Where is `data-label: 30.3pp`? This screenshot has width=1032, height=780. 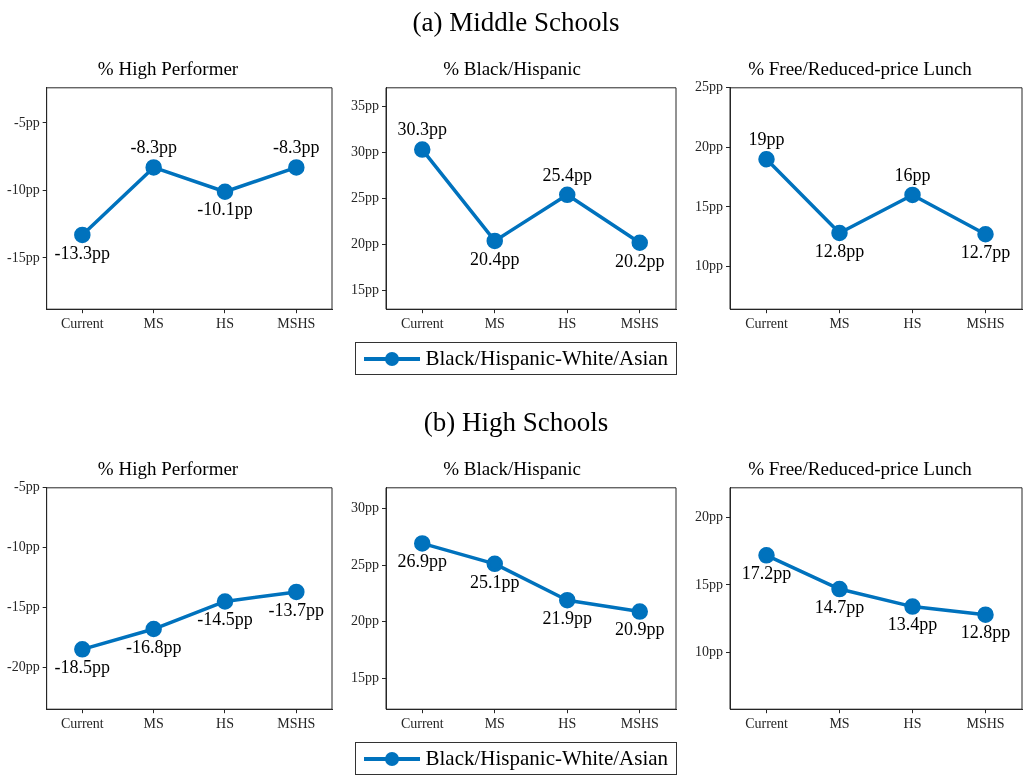
data-label: 30.3pp is located at coordinates (422, 129).